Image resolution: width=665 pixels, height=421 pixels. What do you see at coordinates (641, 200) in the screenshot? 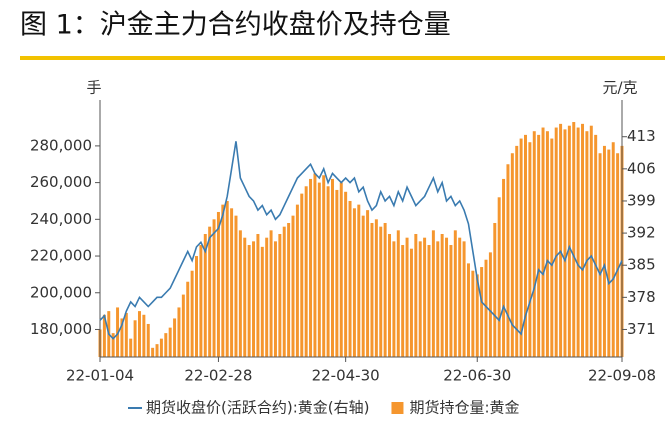
I see `y2-tick-label: 399` at bounding box center [641, 200].